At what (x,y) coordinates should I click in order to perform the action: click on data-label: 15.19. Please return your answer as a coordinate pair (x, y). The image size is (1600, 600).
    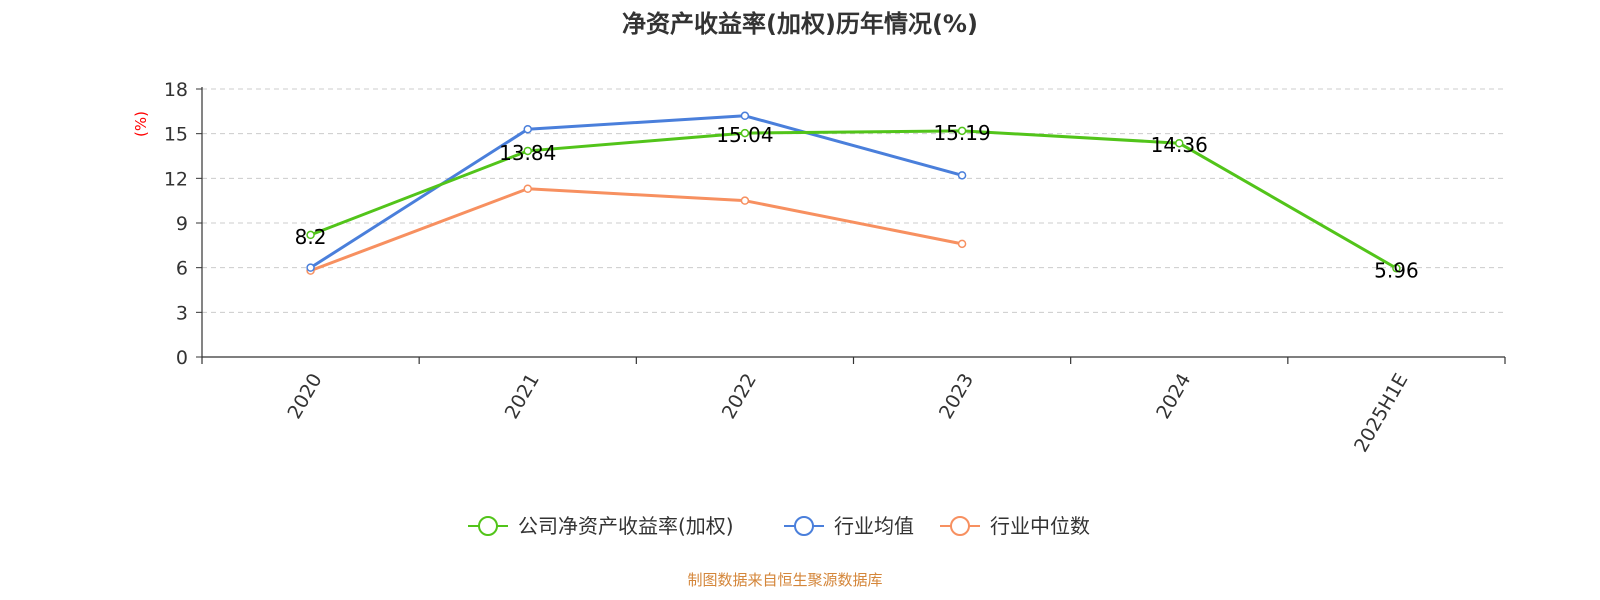
    Looking at the image, I should click on (961, 133).